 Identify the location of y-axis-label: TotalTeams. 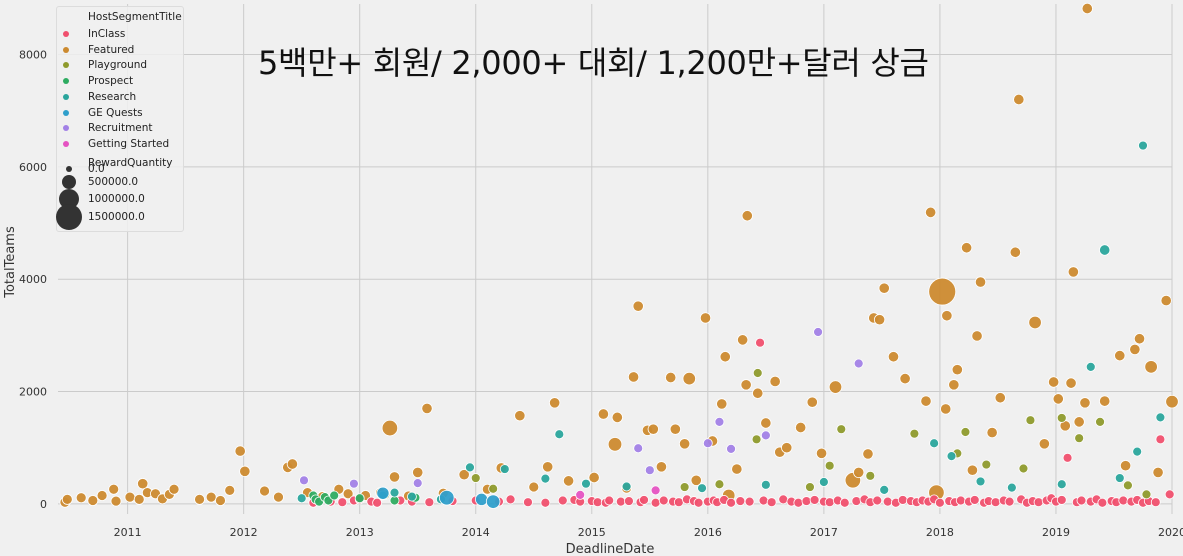
(10, 262).